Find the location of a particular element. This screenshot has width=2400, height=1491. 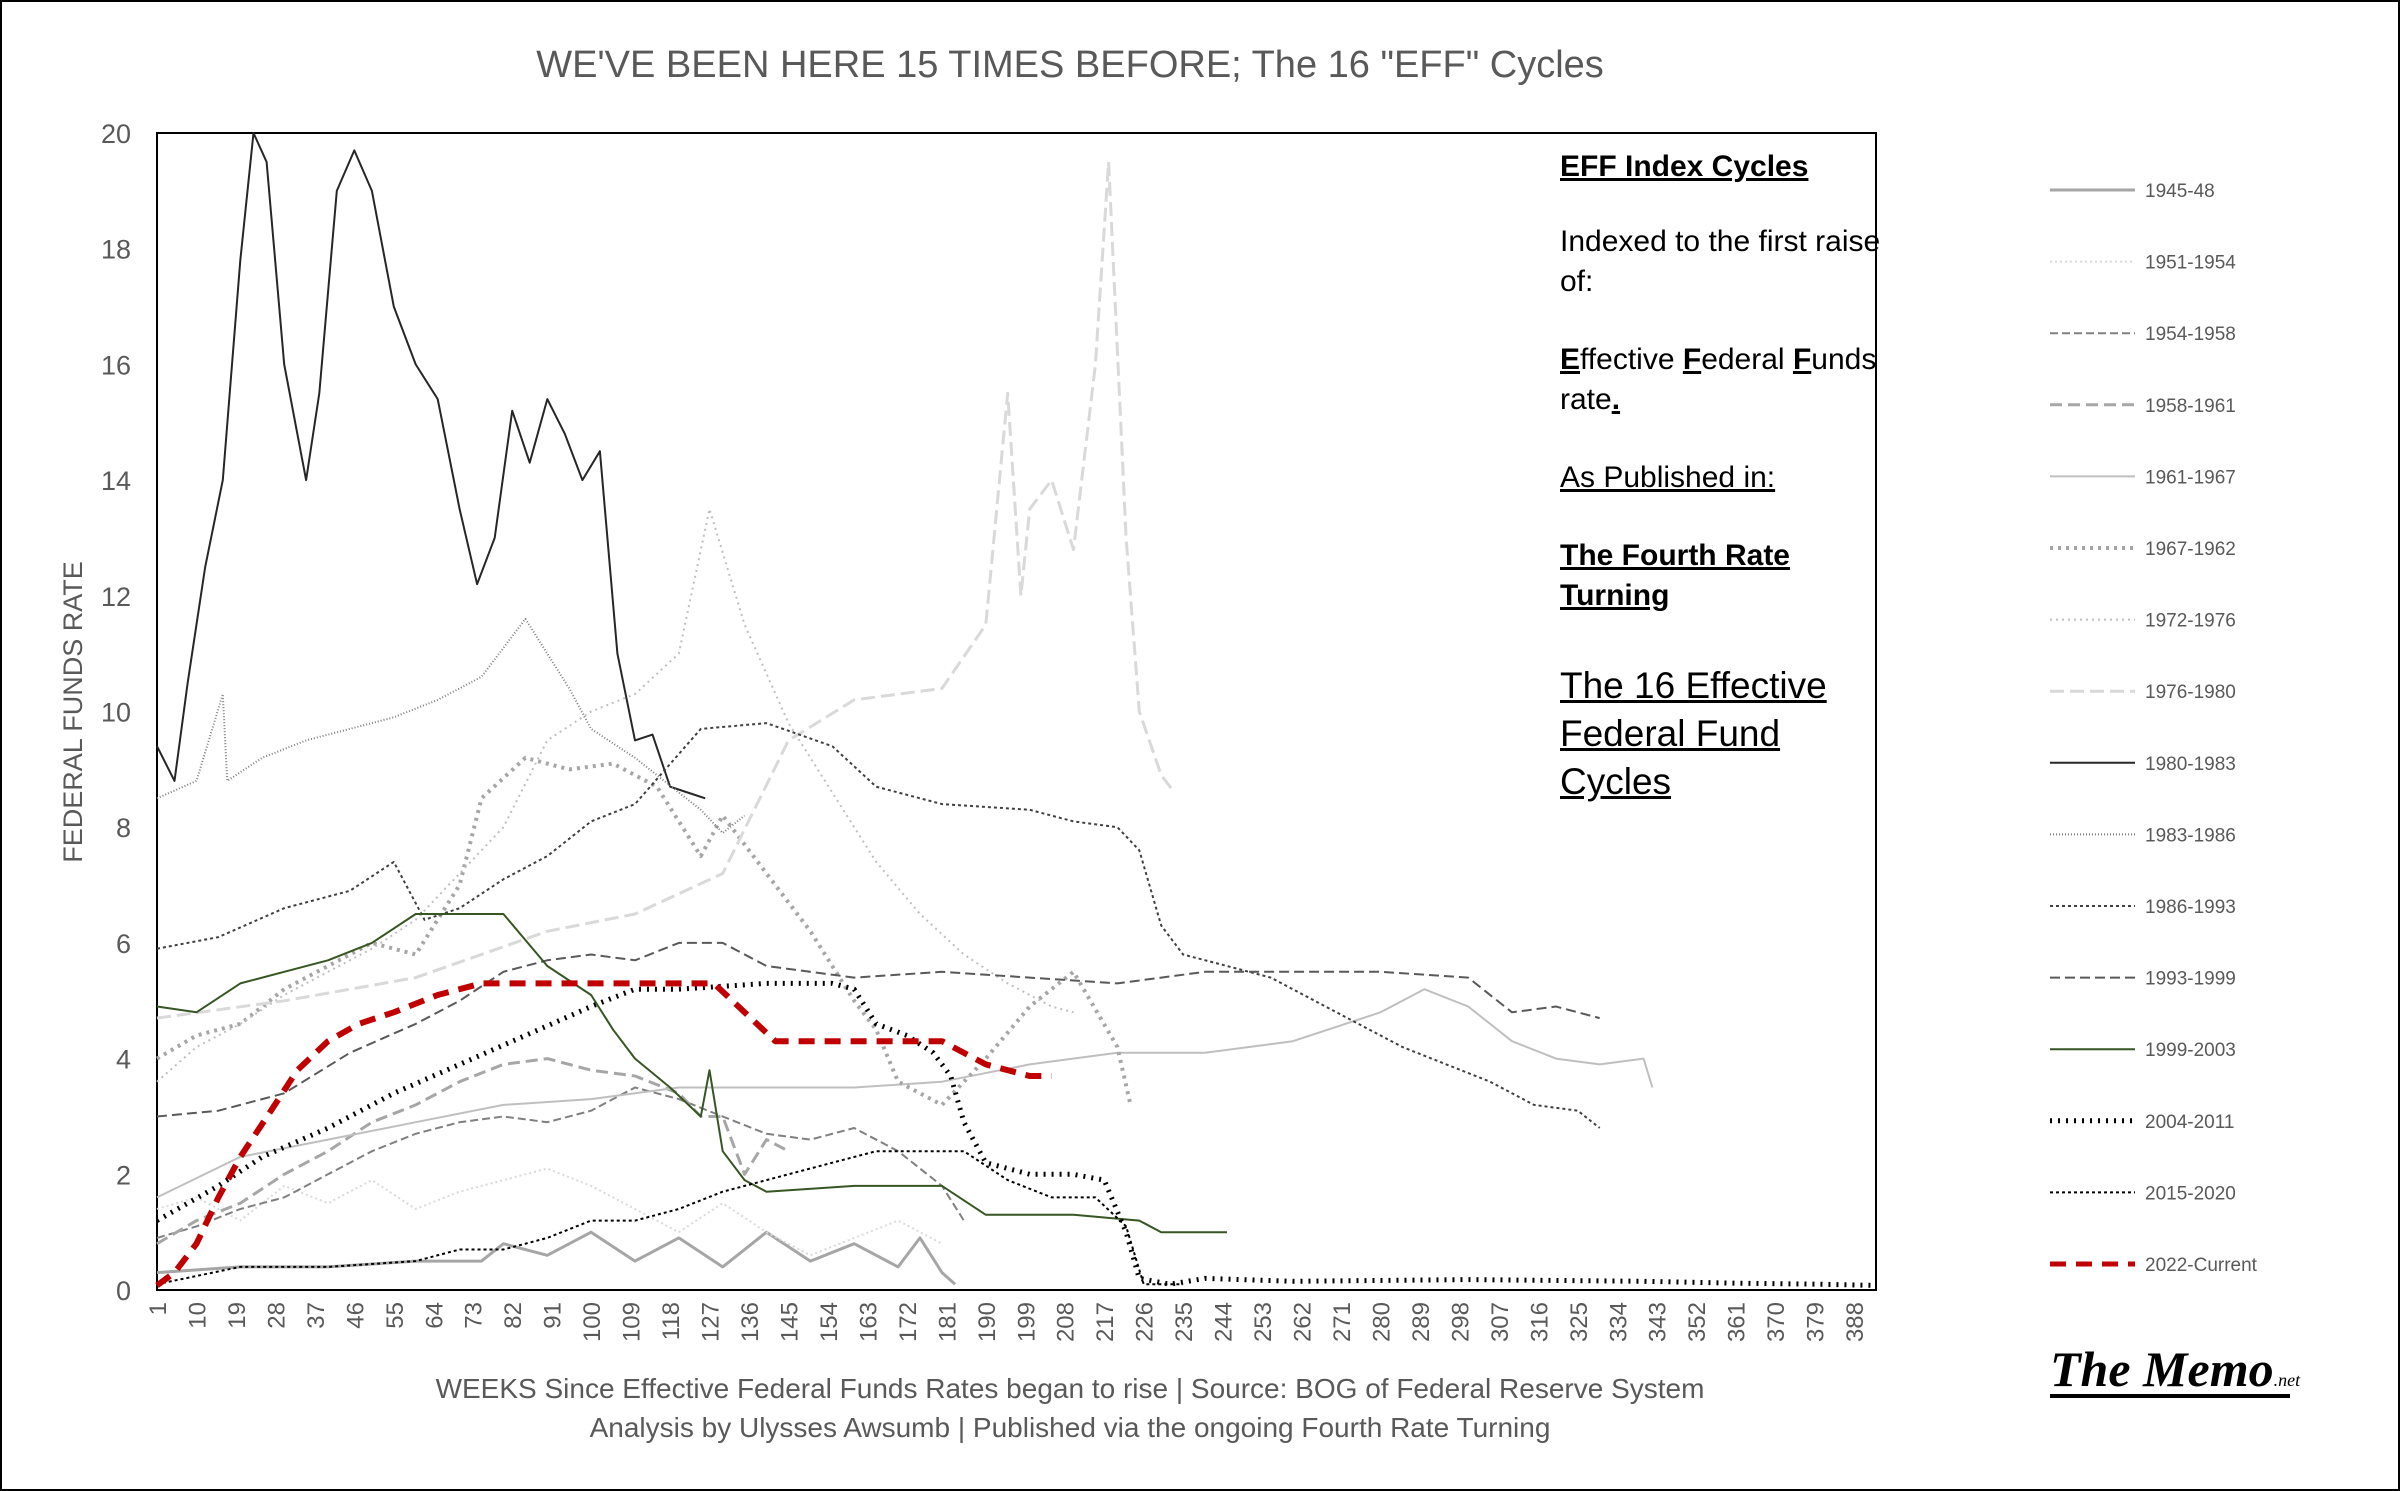

x-tick-label: 82 is located at coordinates (513, 1315).